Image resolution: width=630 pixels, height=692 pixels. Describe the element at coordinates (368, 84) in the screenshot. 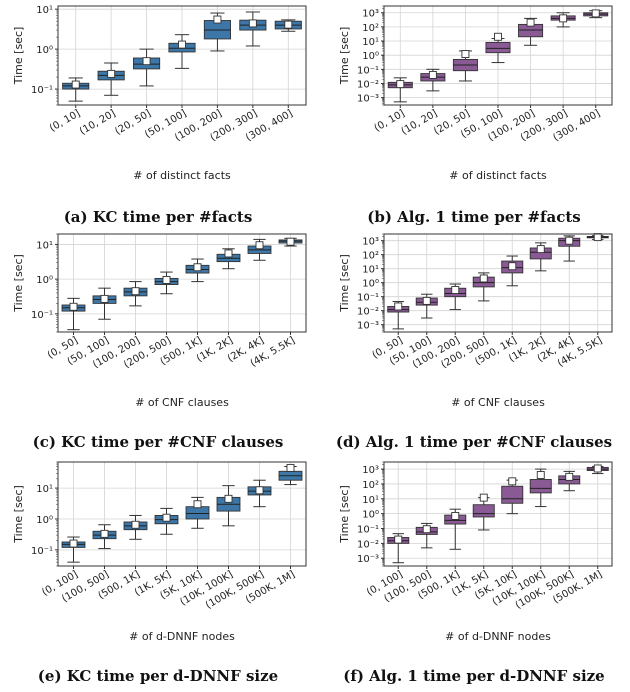

I see `y-tick-label: 10⁻²` at that location.